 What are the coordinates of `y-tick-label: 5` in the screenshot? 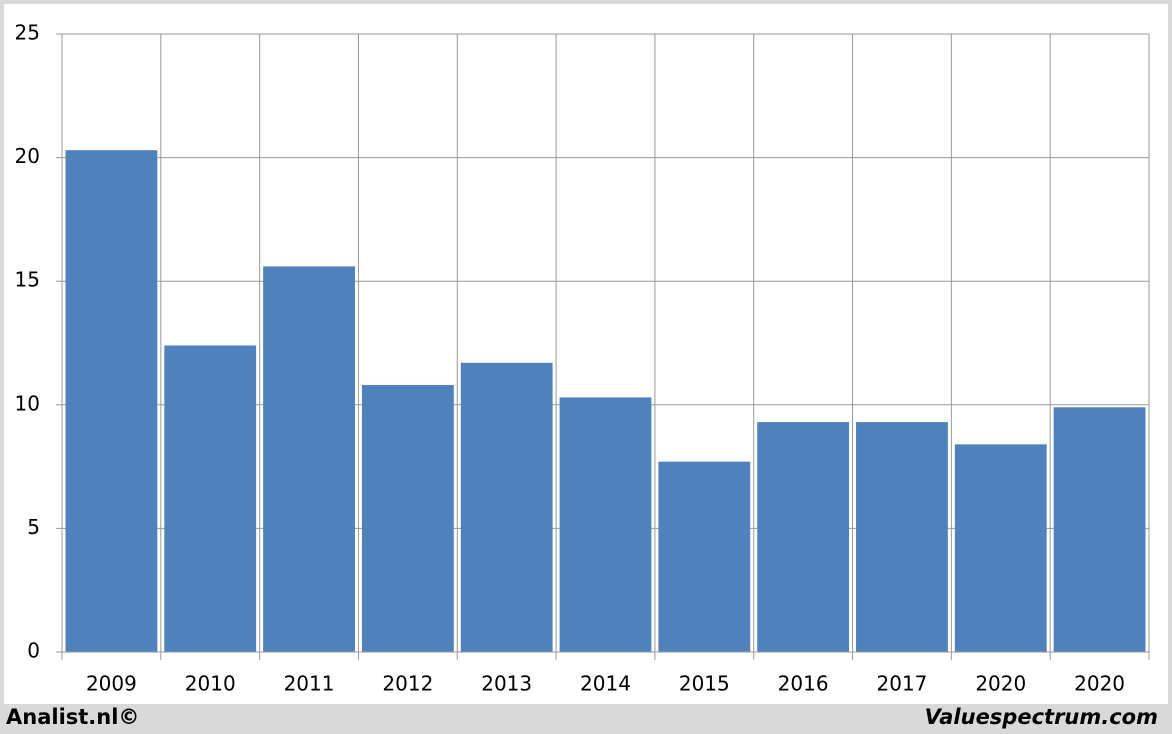 It's located at (33, 527).